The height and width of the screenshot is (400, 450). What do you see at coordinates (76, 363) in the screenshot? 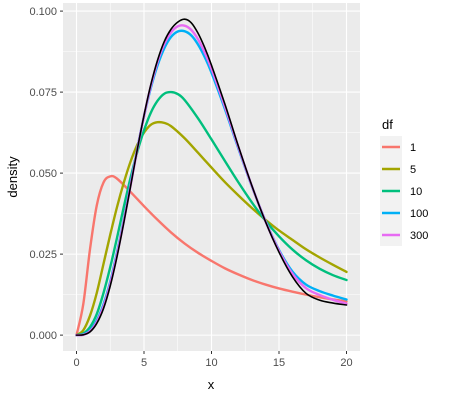
I see `x-tick-label: 0` at bounding box center [76, 363].